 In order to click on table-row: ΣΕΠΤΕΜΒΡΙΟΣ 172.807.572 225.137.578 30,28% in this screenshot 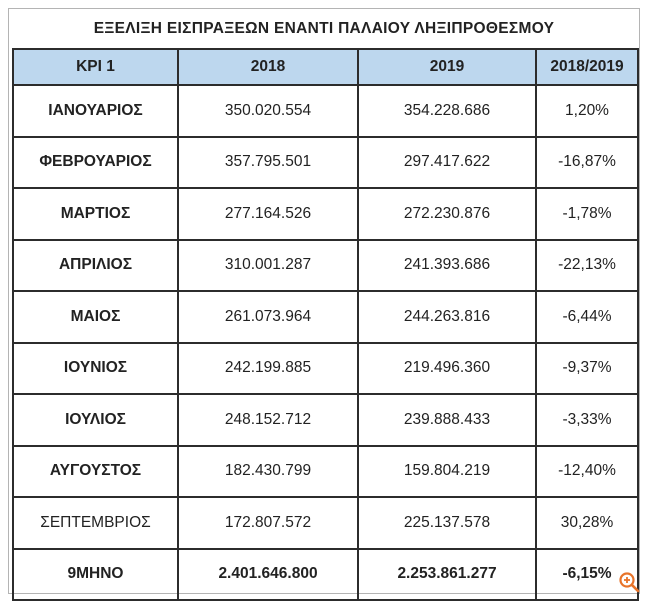, I will do `click(325, 523)`.